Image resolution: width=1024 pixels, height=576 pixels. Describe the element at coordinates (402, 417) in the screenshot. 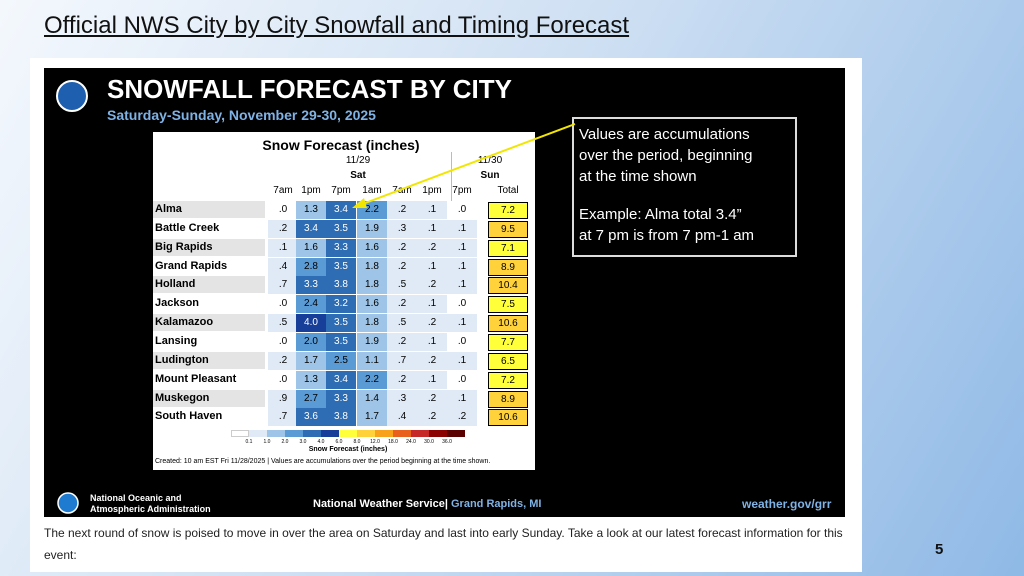

I see `snow-cell: .4` at that location.